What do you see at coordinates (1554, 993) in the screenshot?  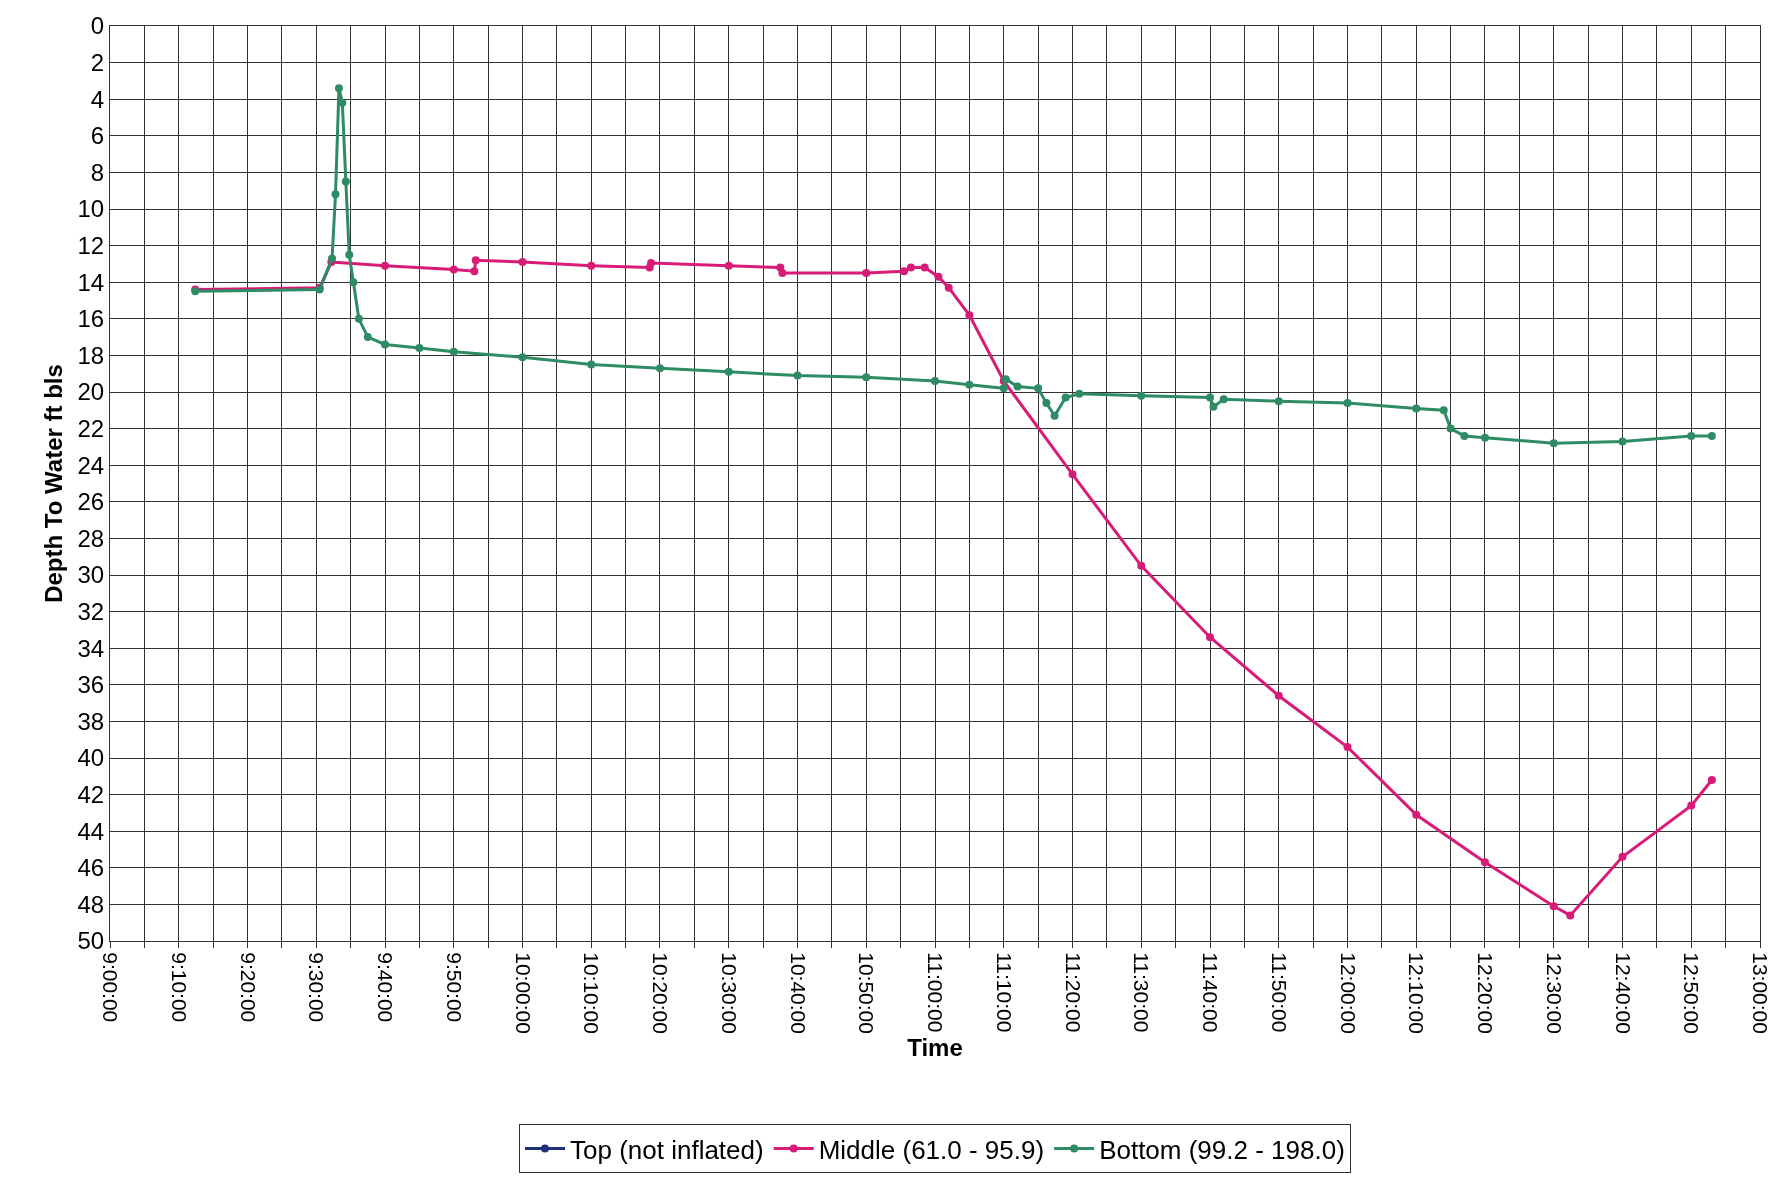 I see `x-tick-label: 12:30:00` at bounding box center [1554, 993].